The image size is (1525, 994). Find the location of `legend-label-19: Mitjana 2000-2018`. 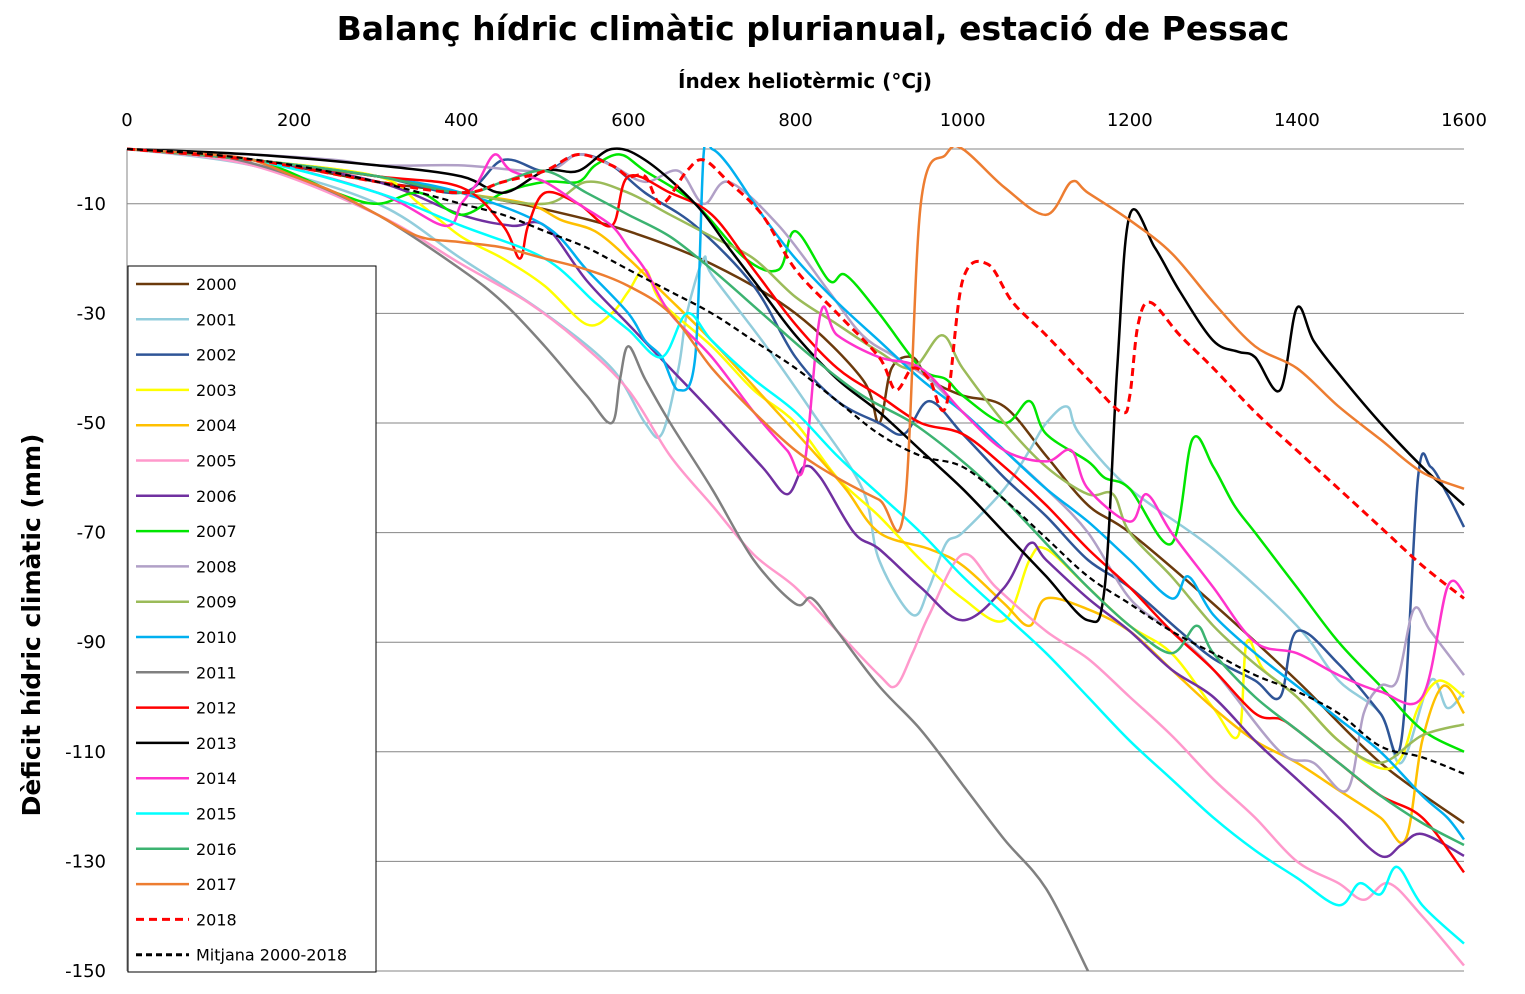

legend-label-19: Mitjana 2000-2018 is located at coordinates (271, 955).